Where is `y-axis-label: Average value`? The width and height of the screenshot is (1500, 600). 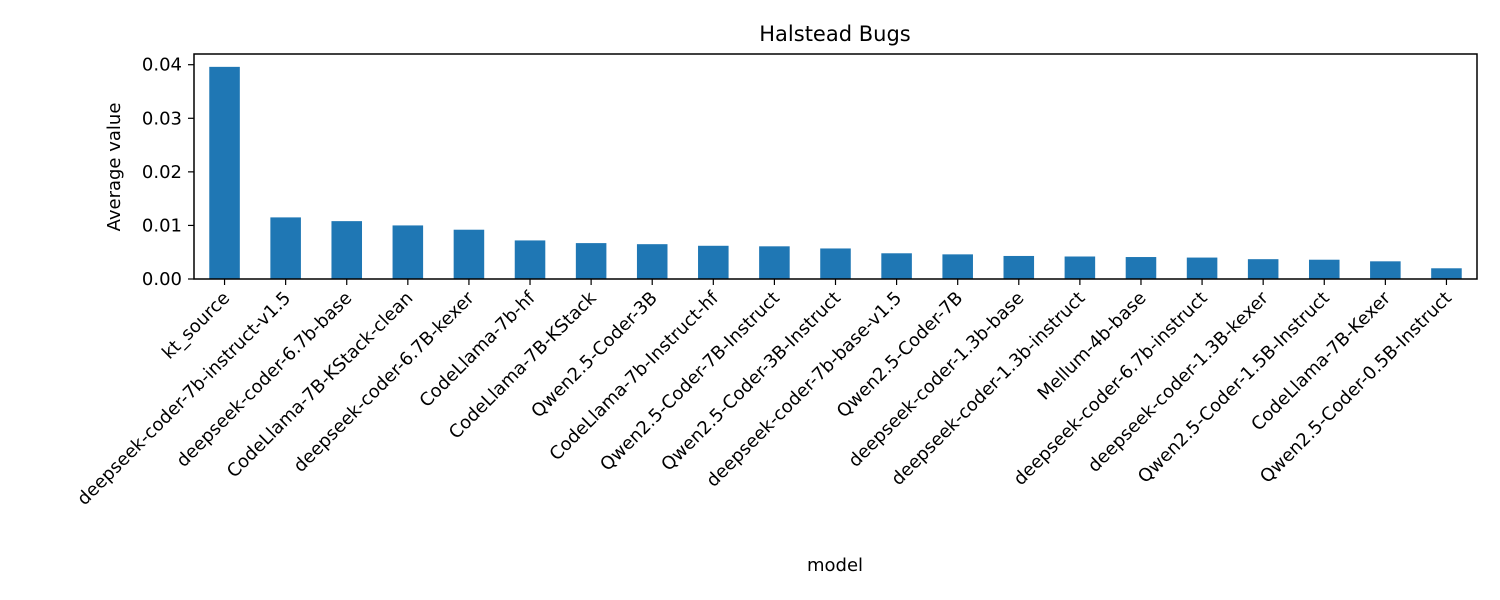
y-axis-label: Average value is located at coordinates (114, 167).